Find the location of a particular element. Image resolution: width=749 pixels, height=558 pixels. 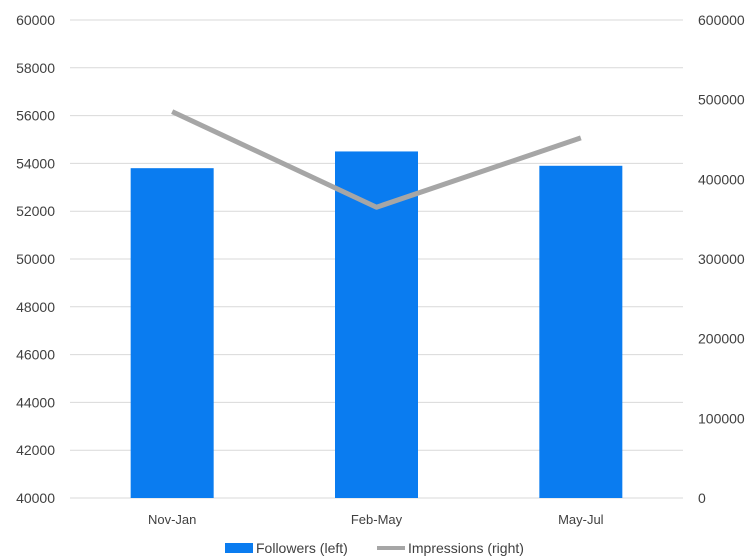

y-right-tick-label: 400000 is located at coordinates (721, 179).